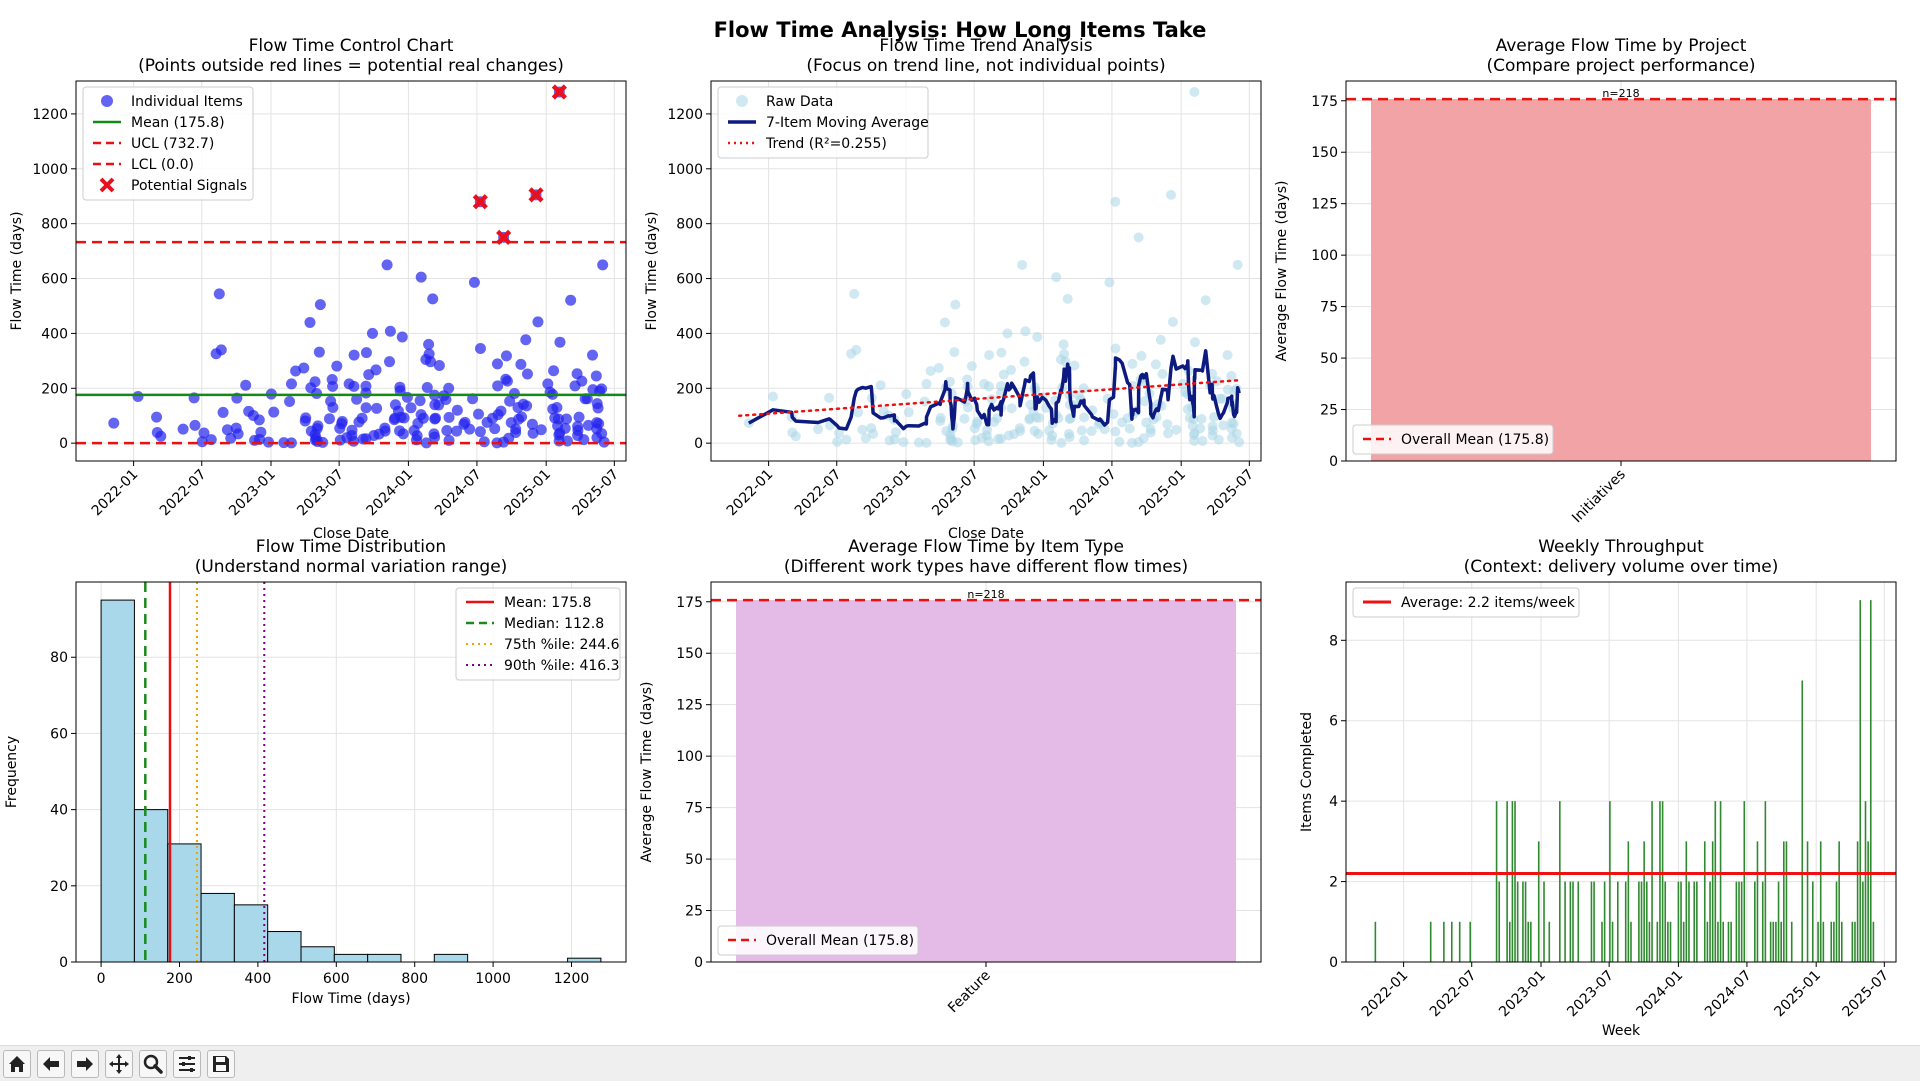  What do you see at coordinates (17, 1064) in the screenshot?
I see `home-button` at bounding box center [17, 1064].